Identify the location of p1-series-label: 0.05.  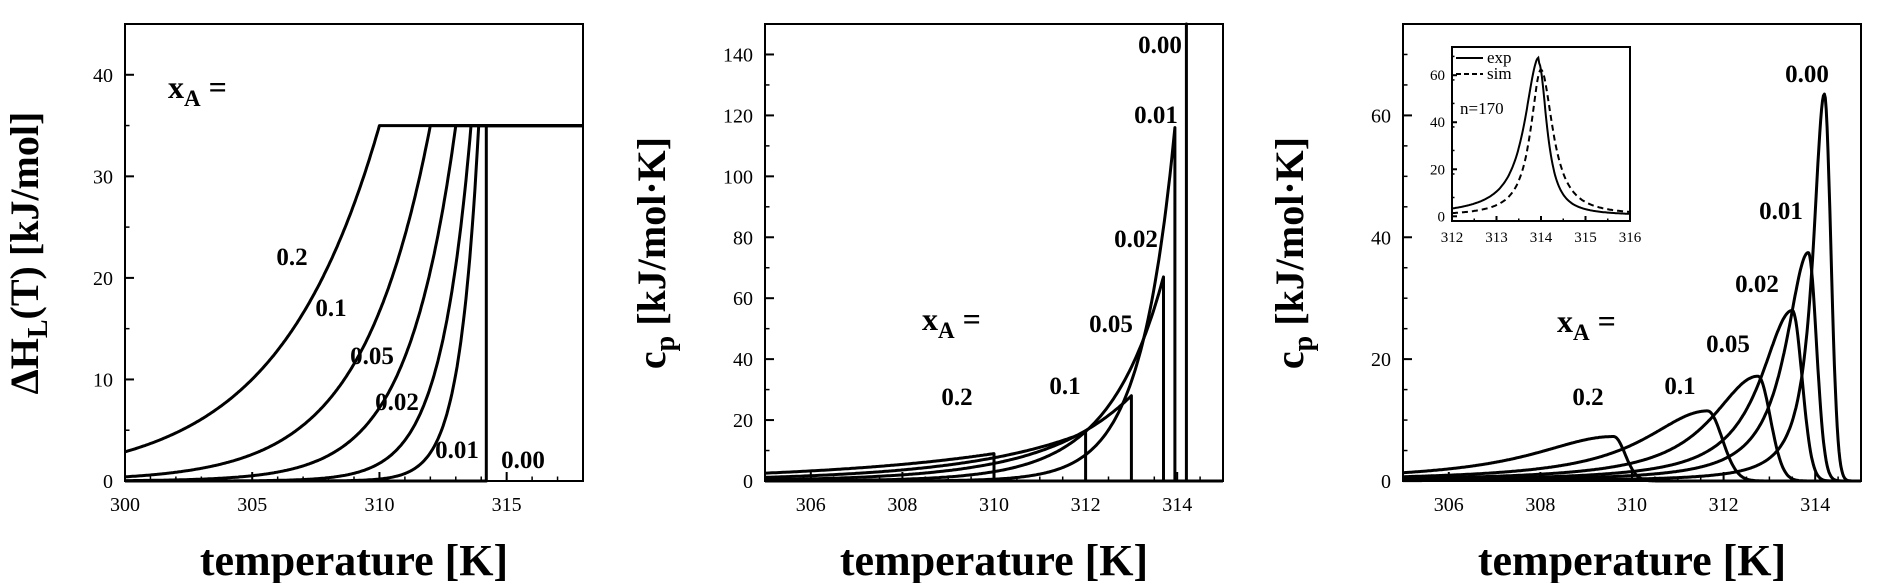
(372, 356).